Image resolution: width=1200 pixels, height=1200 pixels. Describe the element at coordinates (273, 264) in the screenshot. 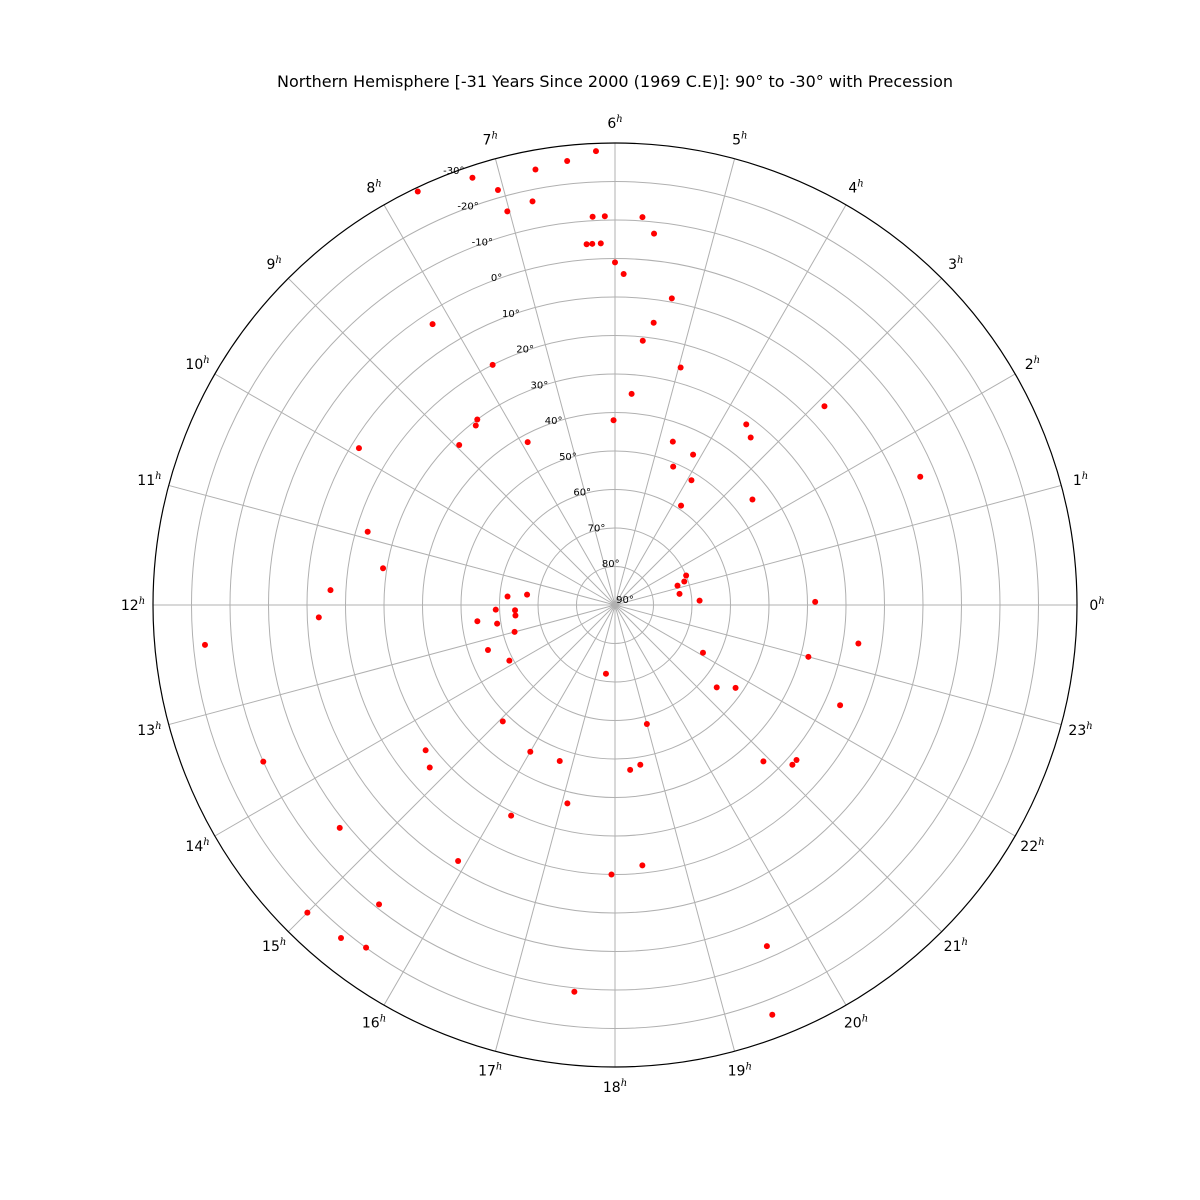

I see `hour-tick-label: 9h` at that location.